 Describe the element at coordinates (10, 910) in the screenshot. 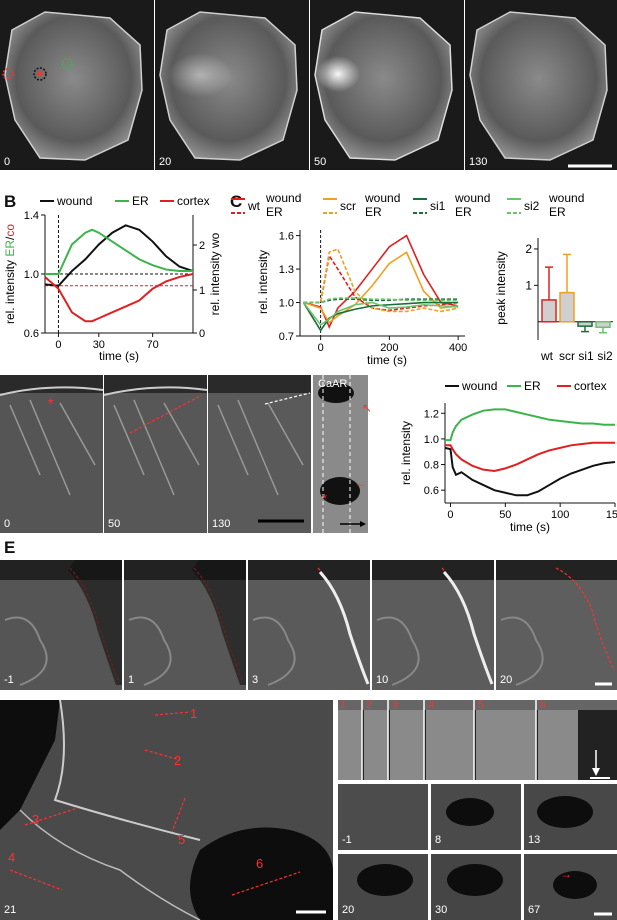

I see `f-main-time: 21` at that location.